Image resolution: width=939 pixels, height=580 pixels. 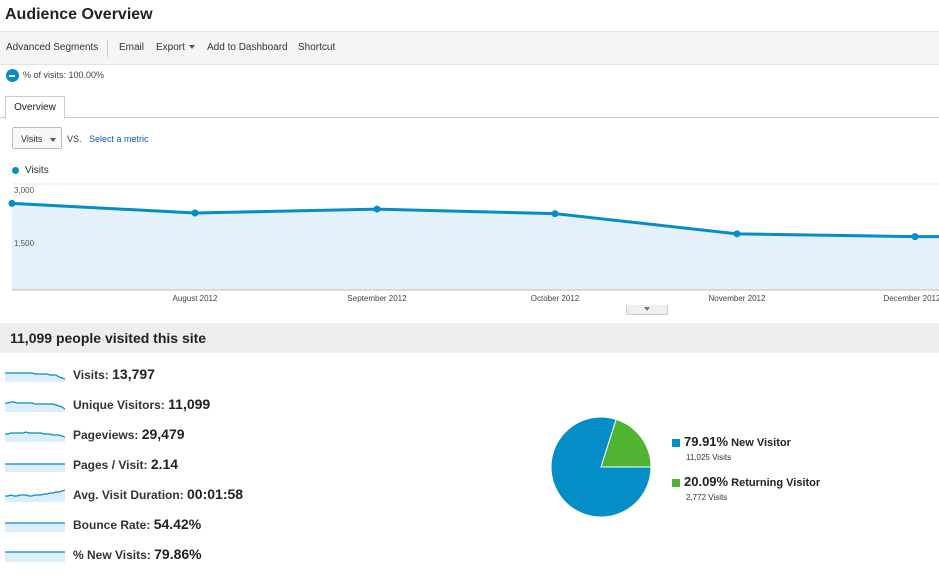 I want to click on metric-label: % New Visits: 79.86%, so click(x=137, y=554).